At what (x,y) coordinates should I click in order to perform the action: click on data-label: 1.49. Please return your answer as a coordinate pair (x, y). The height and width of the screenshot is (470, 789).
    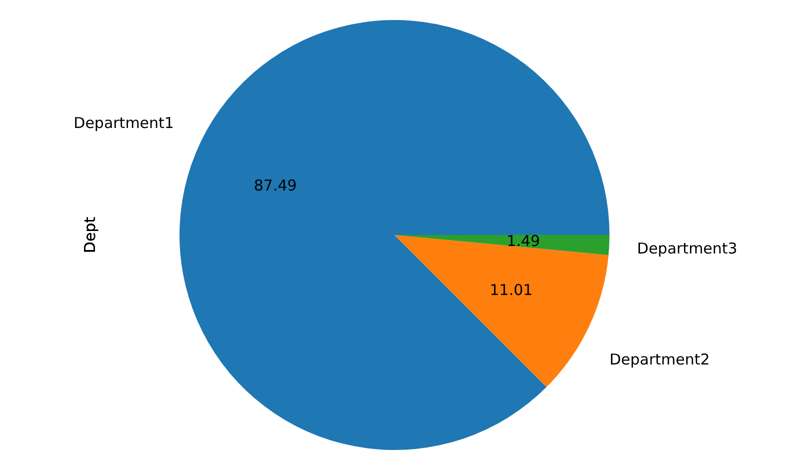
    Looking at the image, I should click on (523, 241).